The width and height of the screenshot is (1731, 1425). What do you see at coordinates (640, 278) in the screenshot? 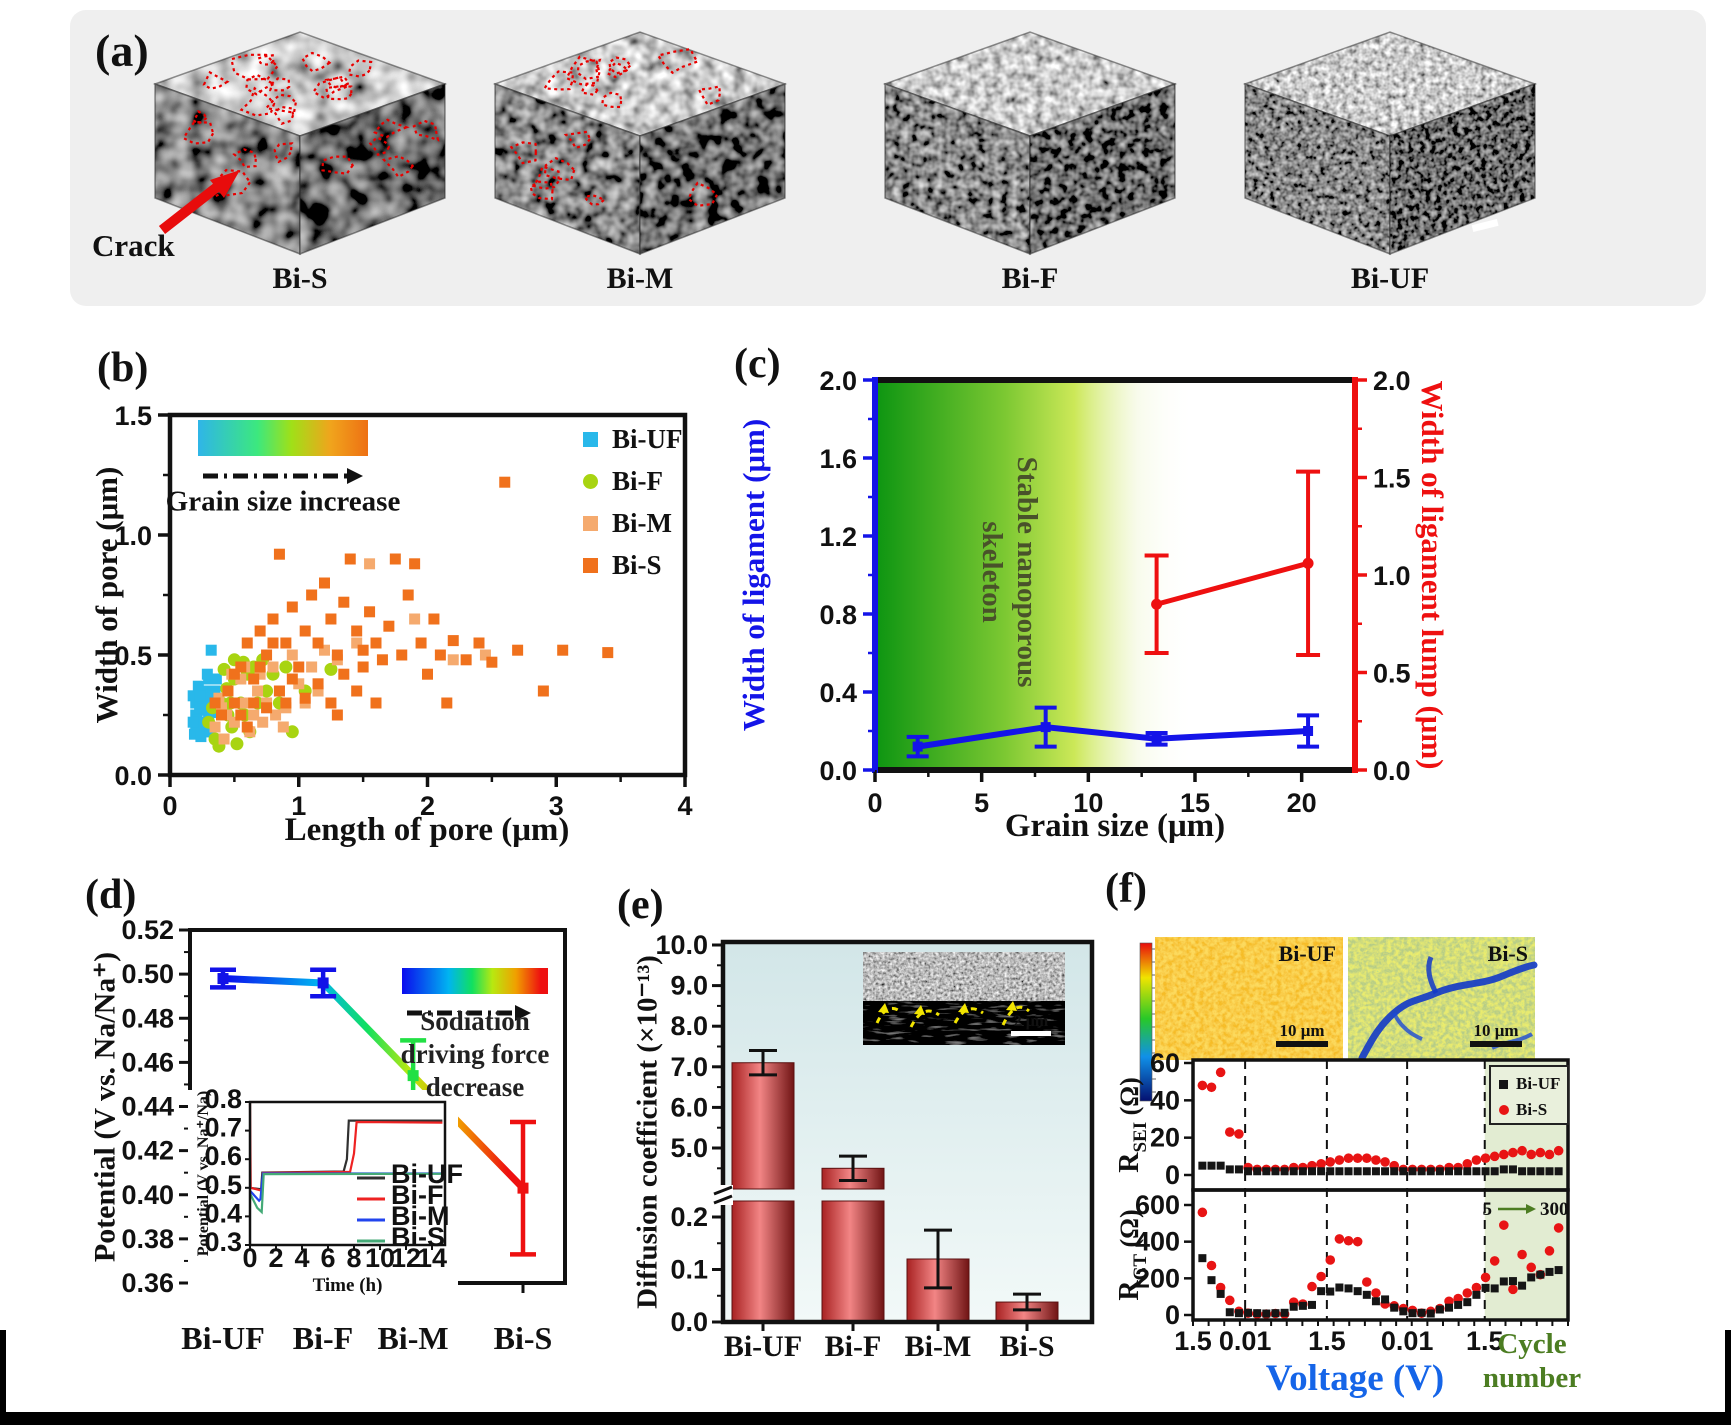
I see `block-label-bi-m: Bi-M` at bounding box center [640, 278].